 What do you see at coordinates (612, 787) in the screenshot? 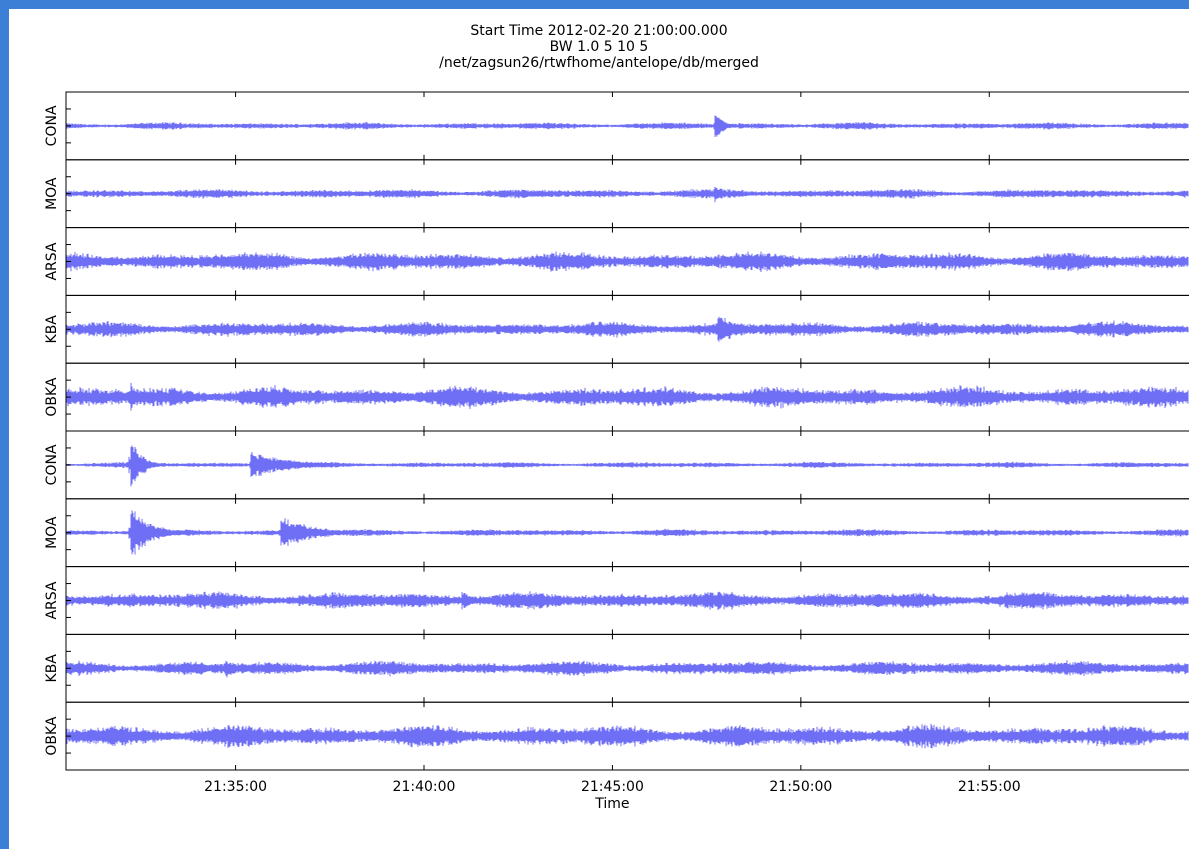
I see `x-tick-label-2: 21:45:00` at bounding box center [612, 787].